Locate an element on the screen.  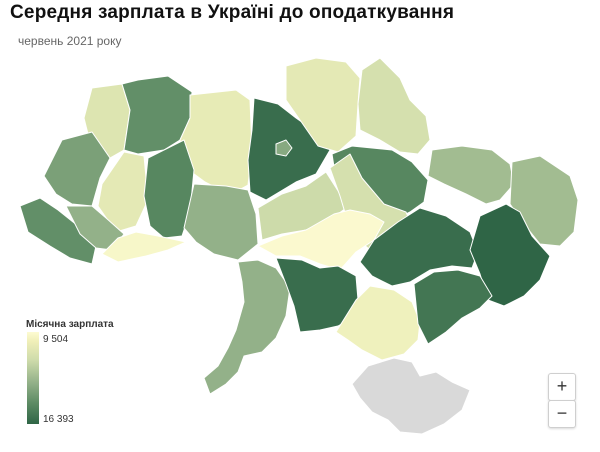
region-donetsk is located at coordinates (510, 255).